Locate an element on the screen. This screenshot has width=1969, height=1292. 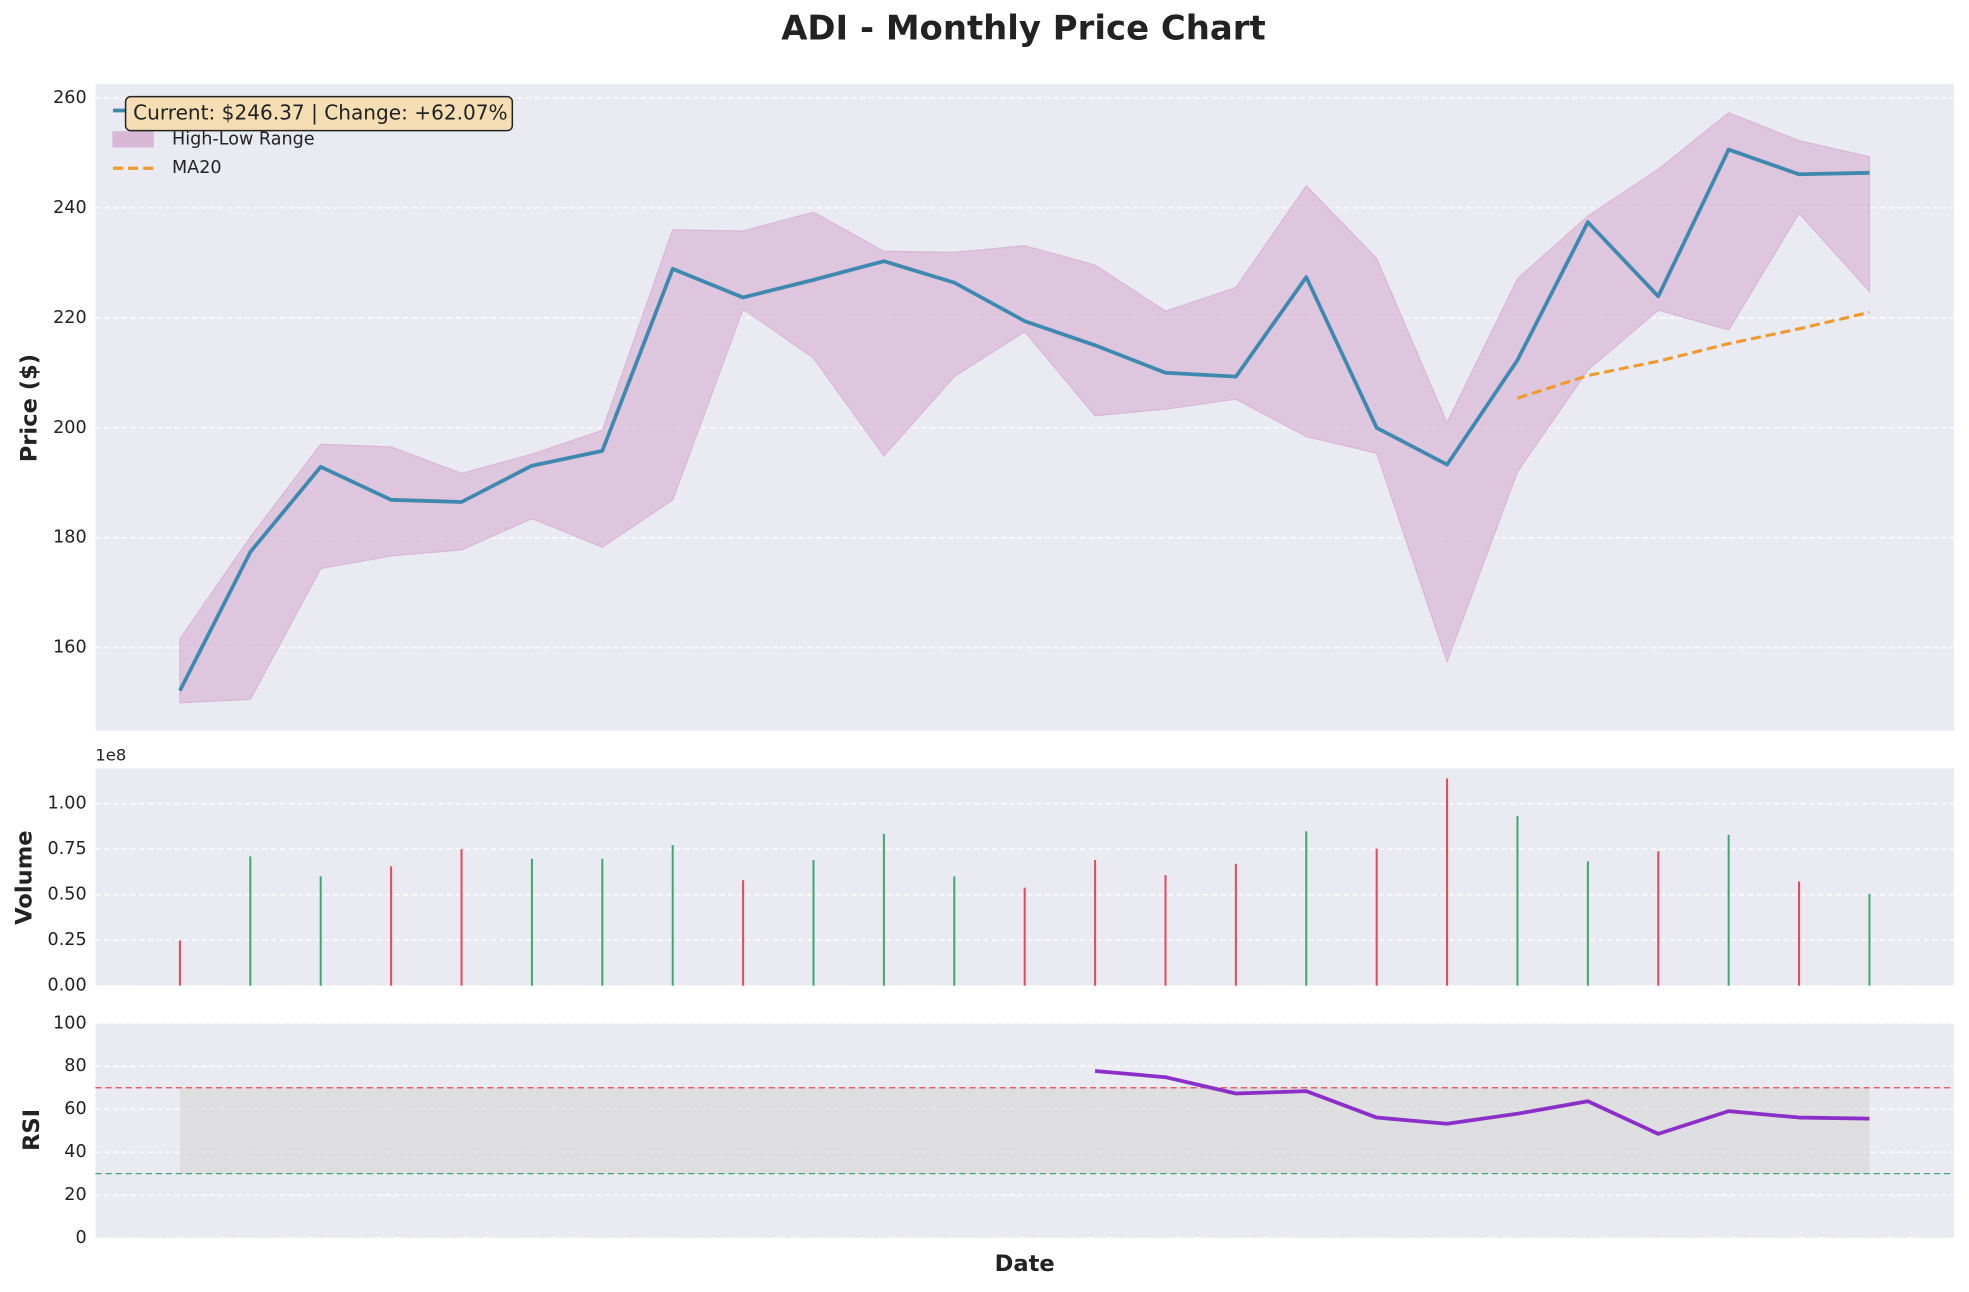
y-axis-label: Price ($) is located at coordinates (30, 408).